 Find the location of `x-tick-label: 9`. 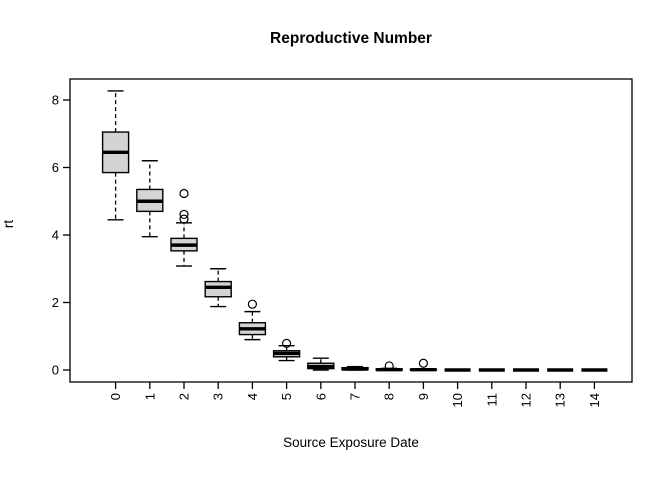

x-tick-label: 9 is located at coordinates (423, 396).